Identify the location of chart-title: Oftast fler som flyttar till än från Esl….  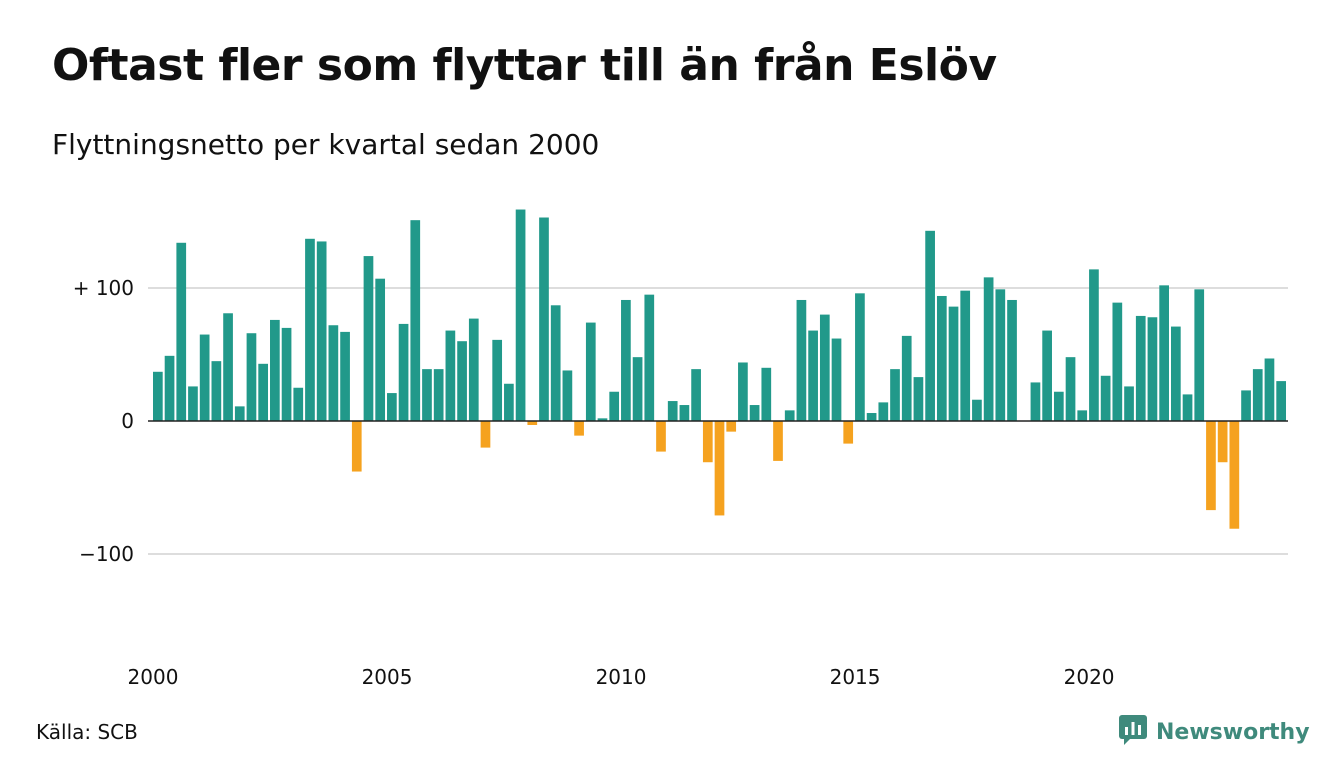
(524, 65).